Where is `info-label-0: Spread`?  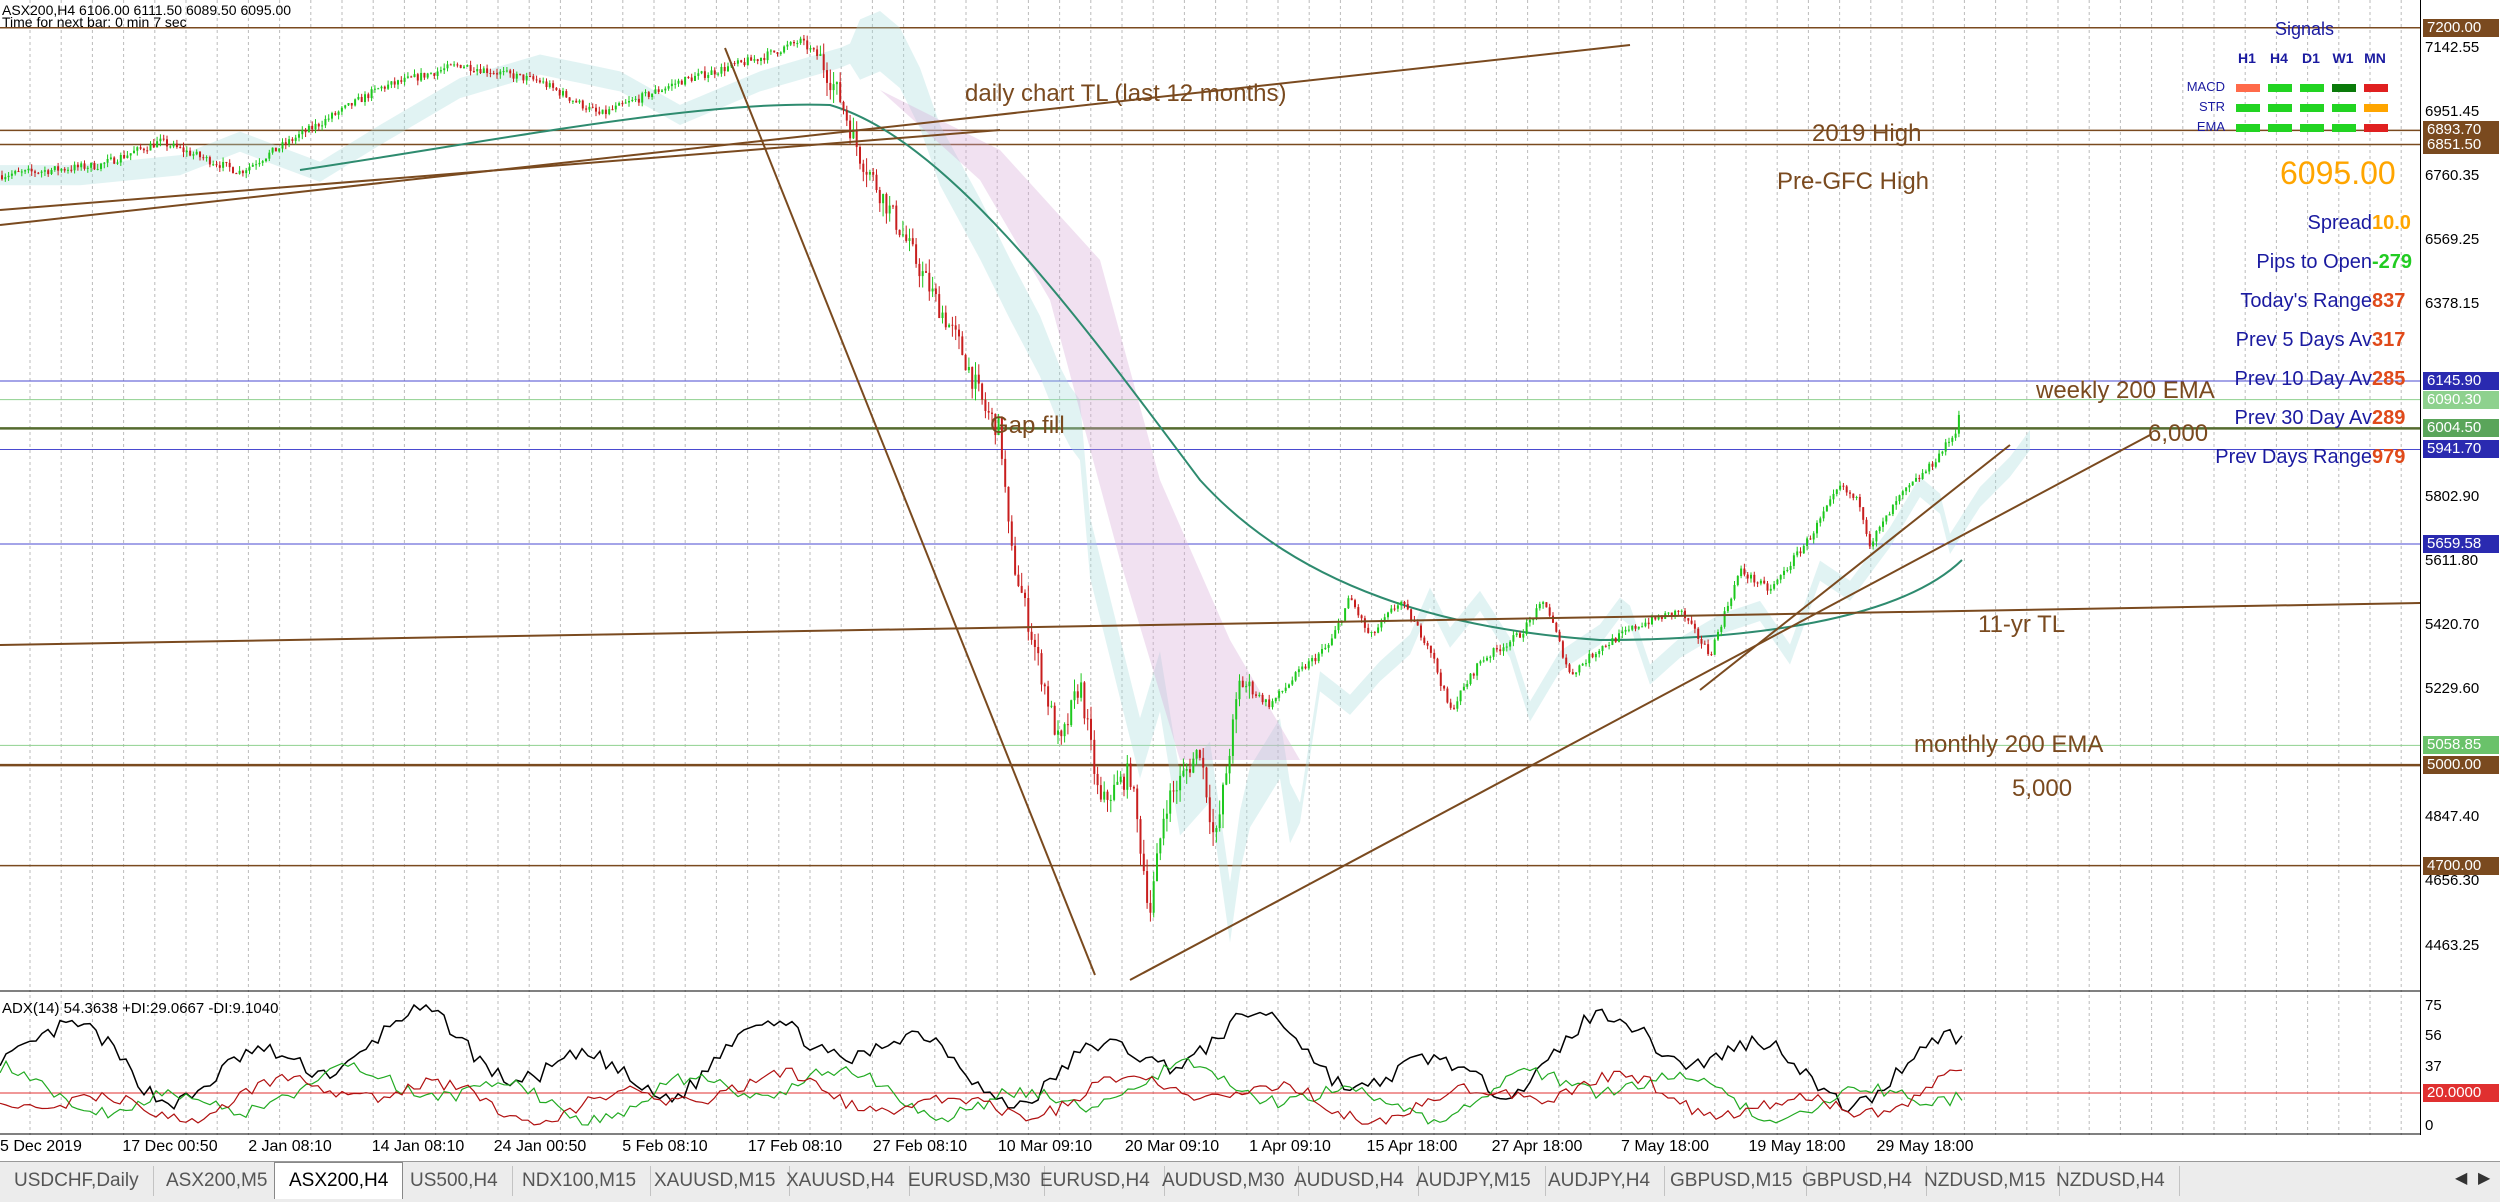
info-label-0: Spread is located at coordinates (2340, 223).